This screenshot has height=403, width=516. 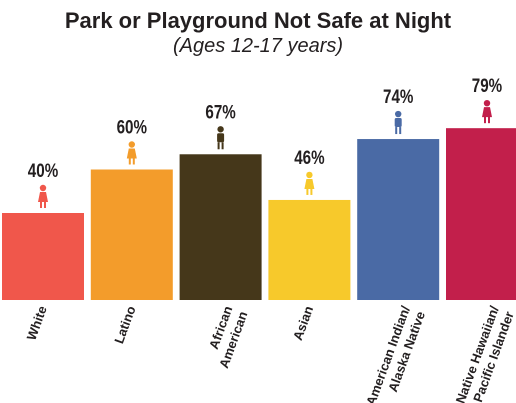 I want to click on x-tick-label: White, so click(x=37, y=323).